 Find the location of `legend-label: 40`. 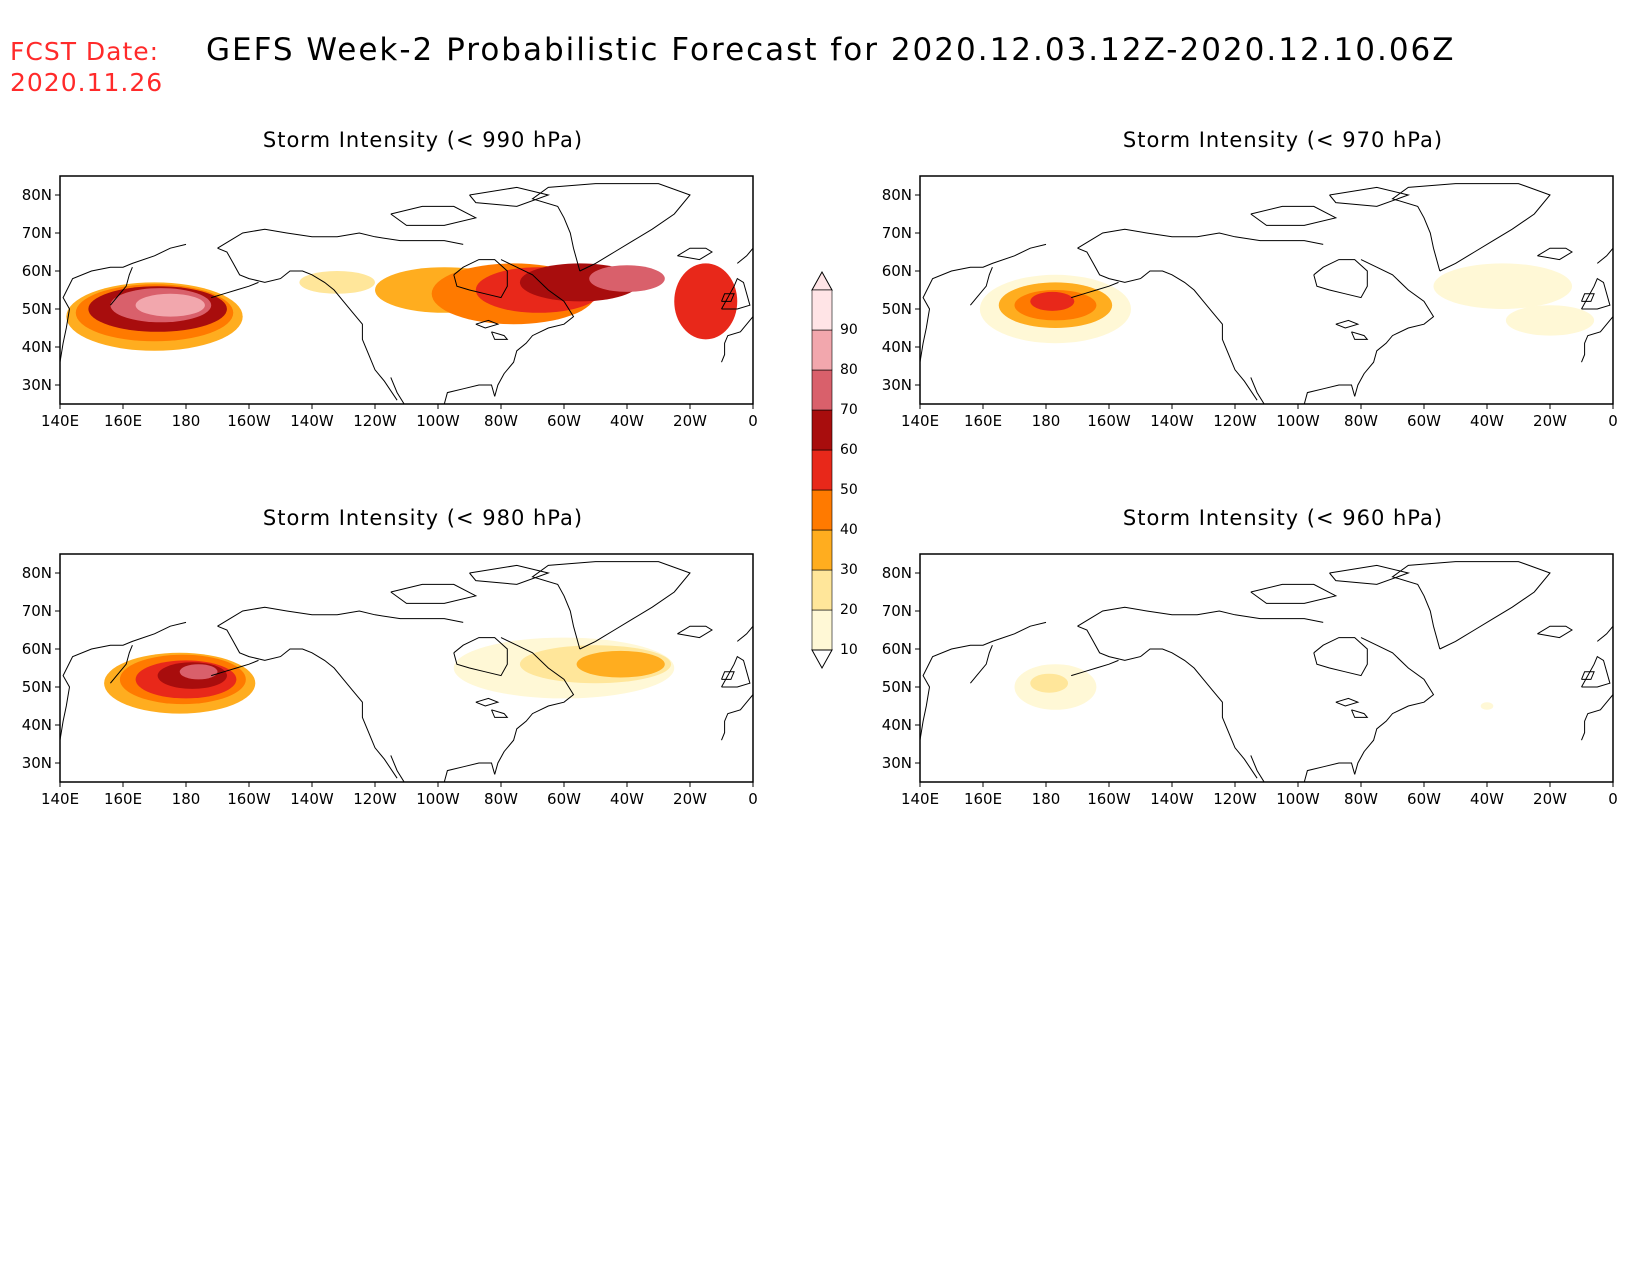

legend-label: 40 is located at coordinates (849, 530).